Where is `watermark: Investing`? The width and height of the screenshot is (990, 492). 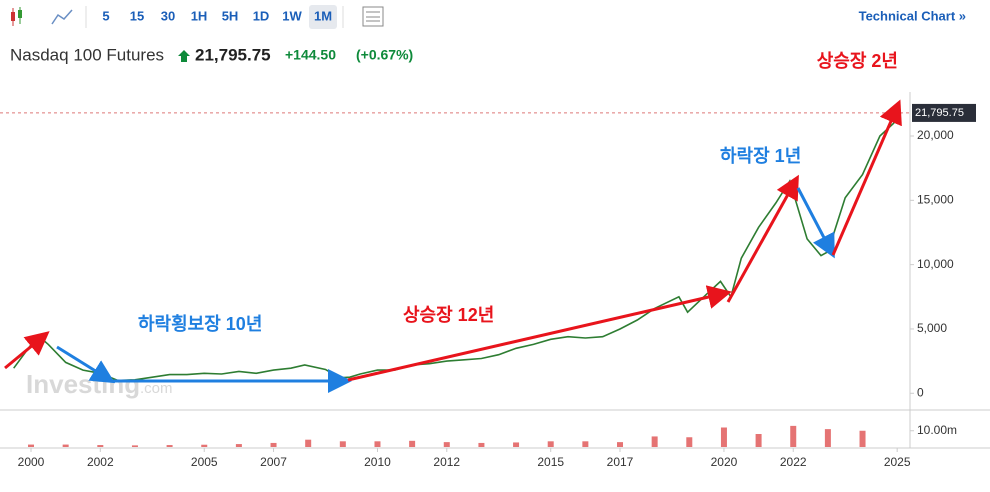 watermark: Investing is located at coordinates (83, 384).